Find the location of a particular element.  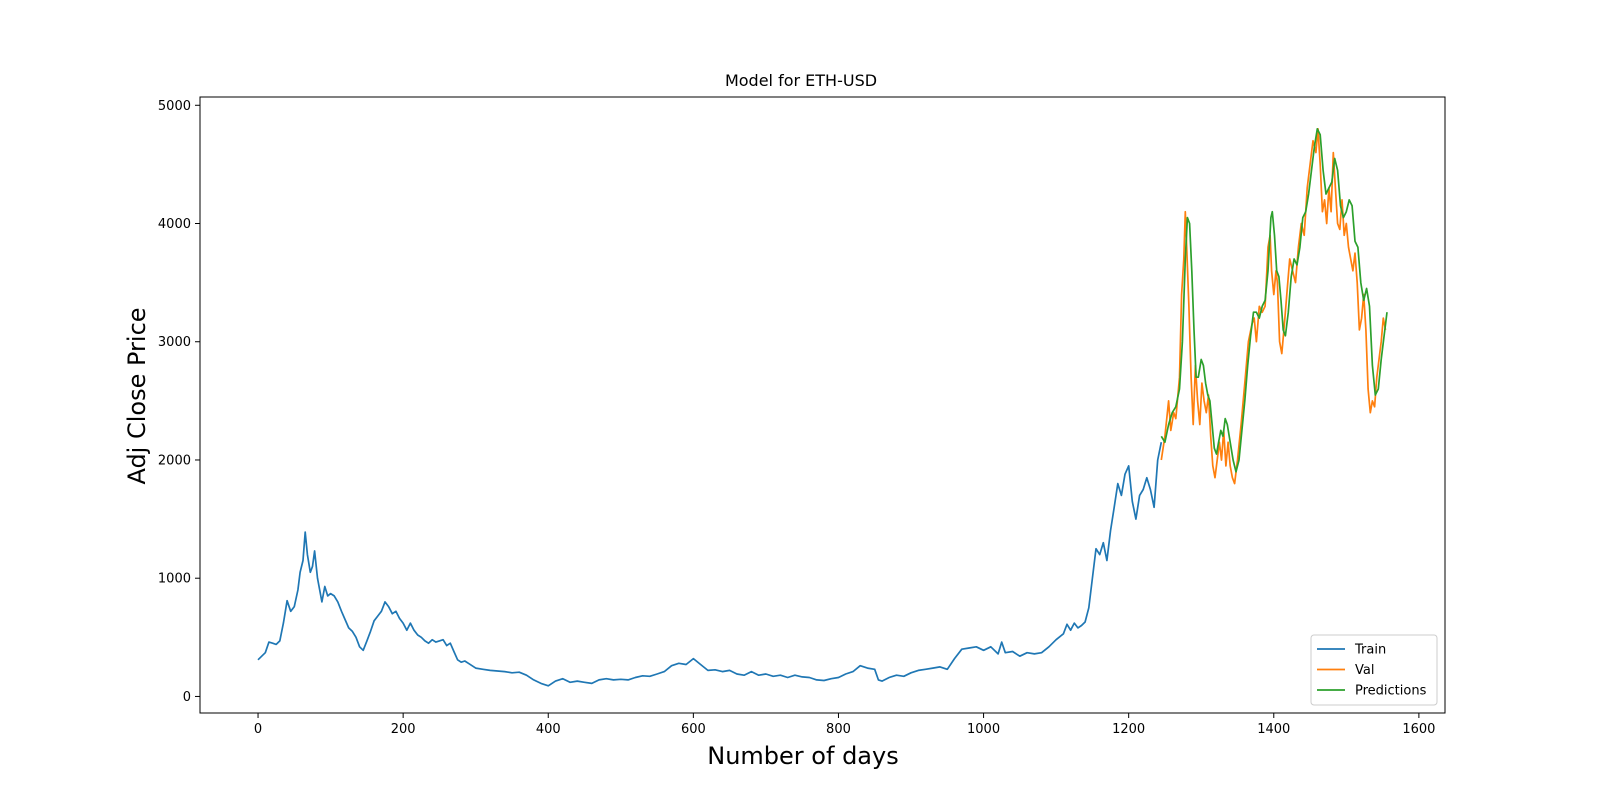

y-tick-label-0: 0 is located at coordinates (187, 697).